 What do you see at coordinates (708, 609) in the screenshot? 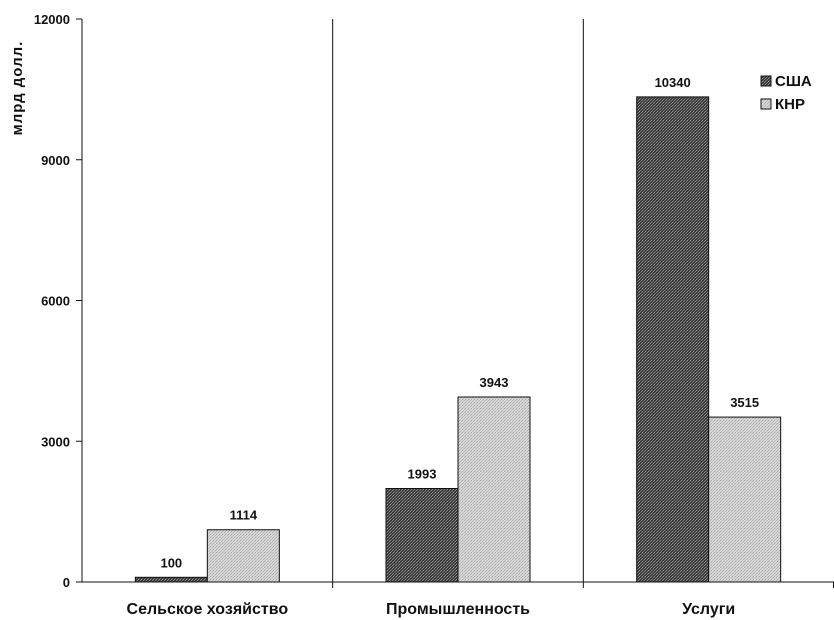
I see `x-category-label: Услуги` at bounding box center [708, 609].